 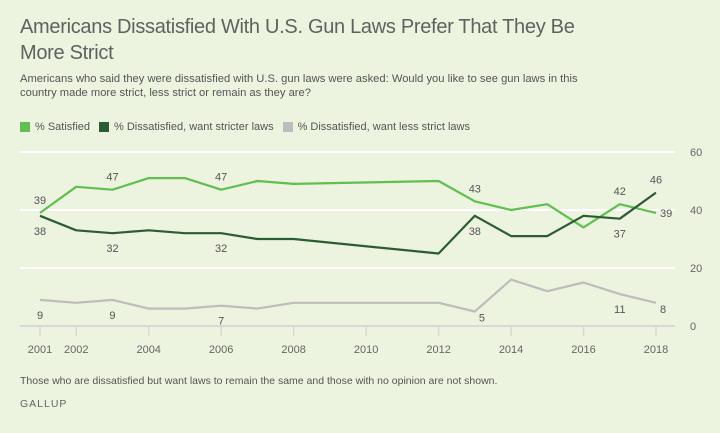 What do you see at coordinates (25, 127) in the screenshot?
I see `legend-swatch-satisfied` at bounding box center [25, 127].